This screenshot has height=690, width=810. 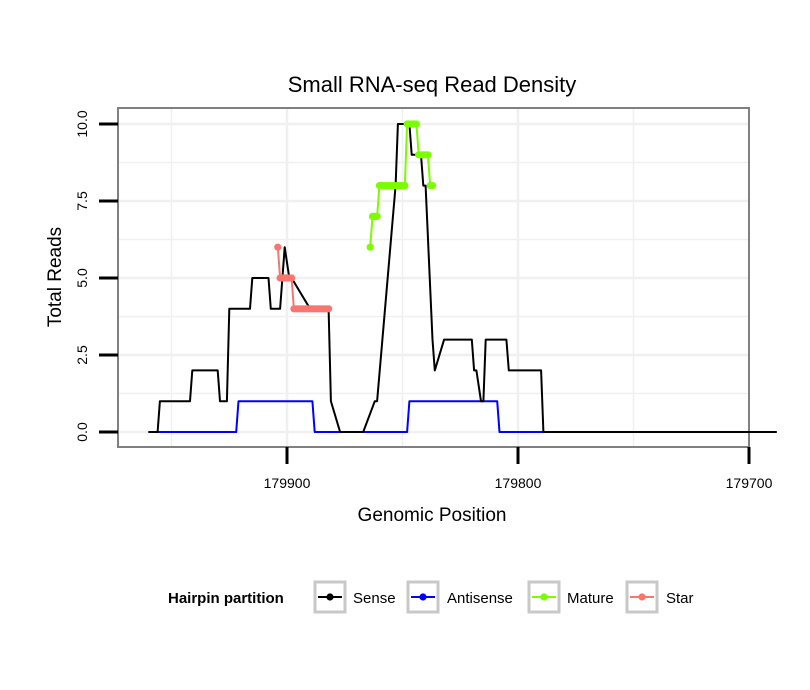 I want to click on legend-point-star, so click(x=642, y=597).